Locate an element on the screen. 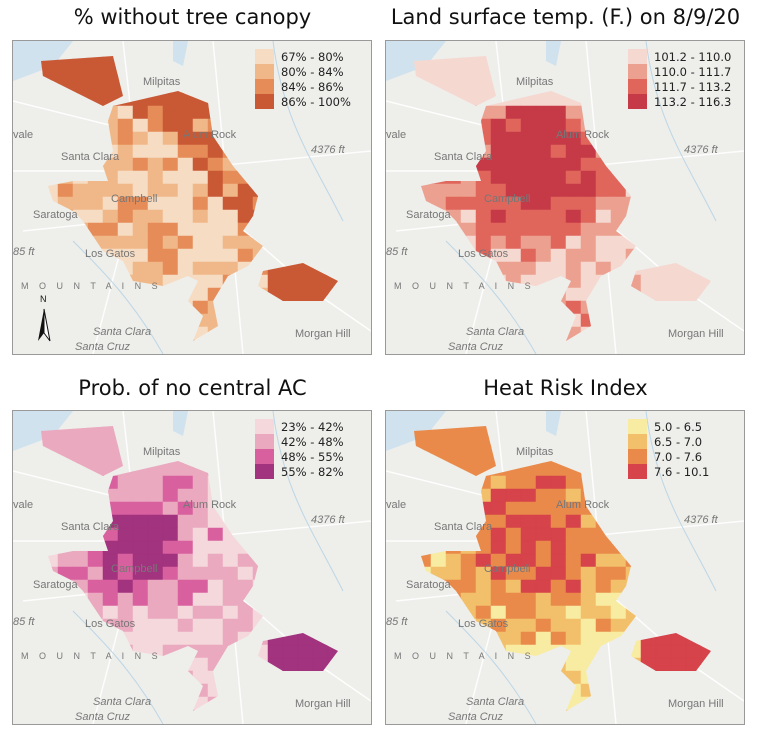 The image size is (759, 738). legend-item: 101.2 - 110.0 is located at coordinates (679, 56).